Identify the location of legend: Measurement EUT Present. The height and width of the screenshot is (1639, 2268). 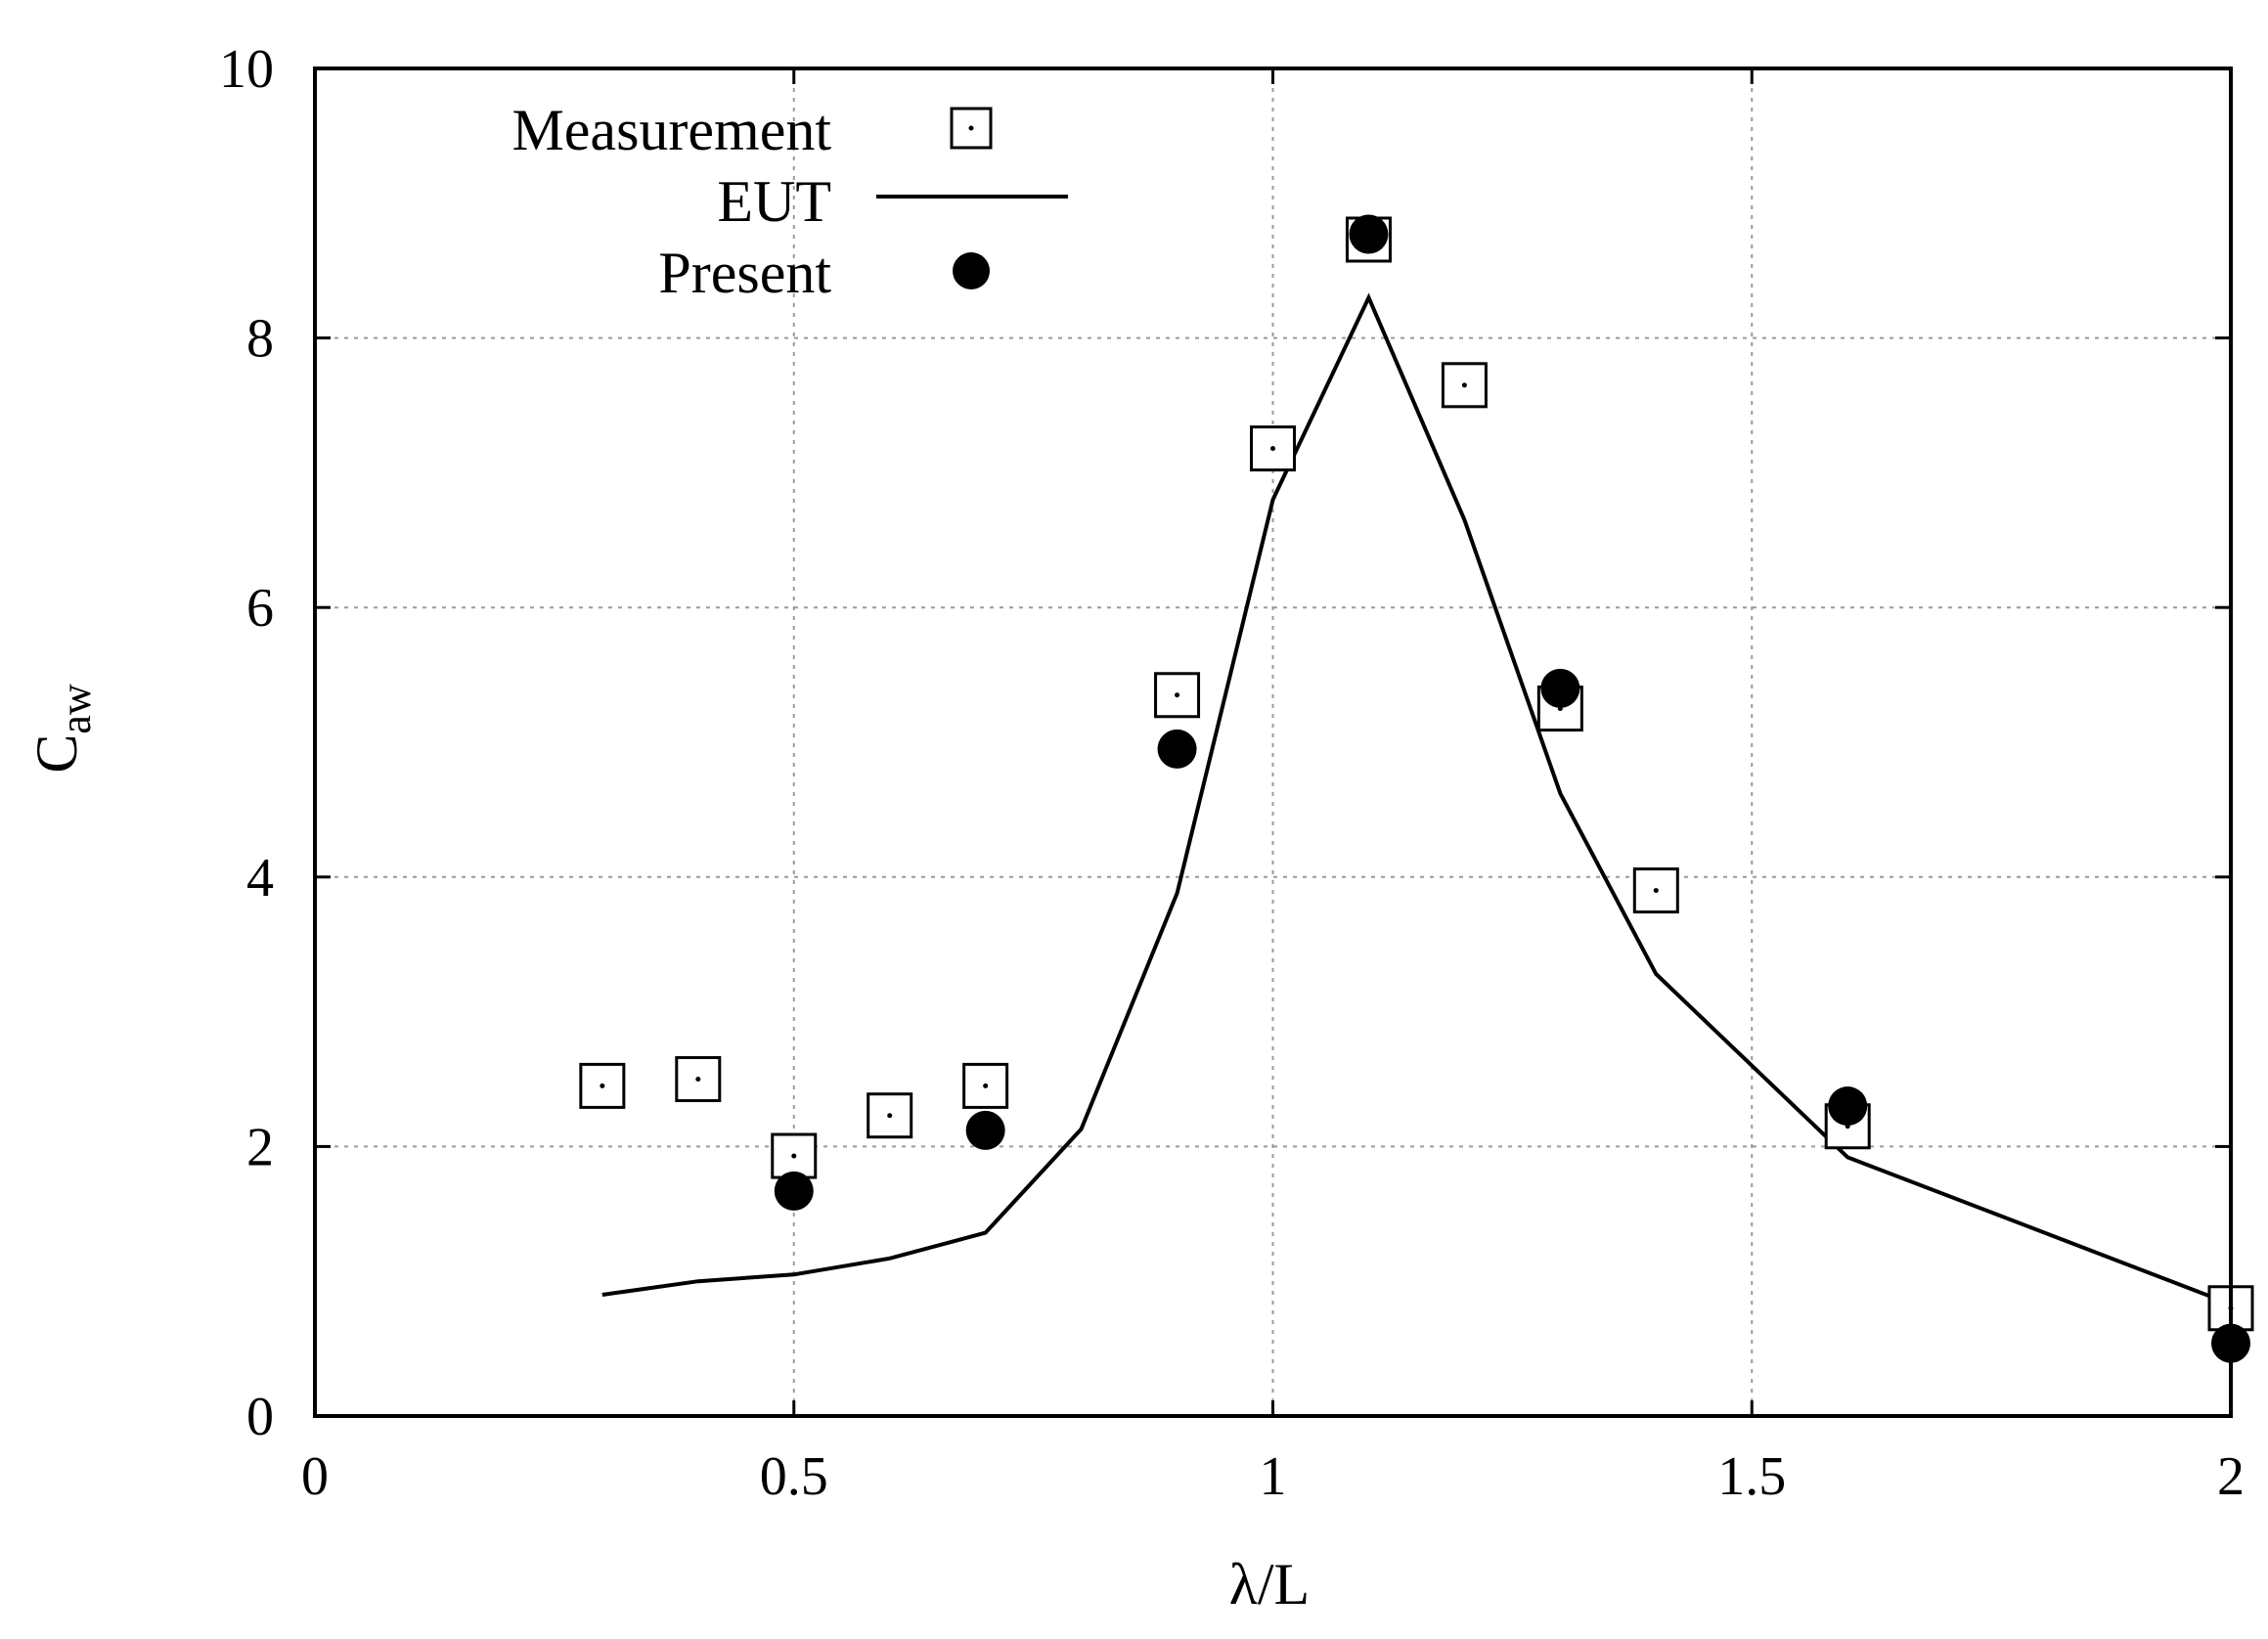
(790, 201).